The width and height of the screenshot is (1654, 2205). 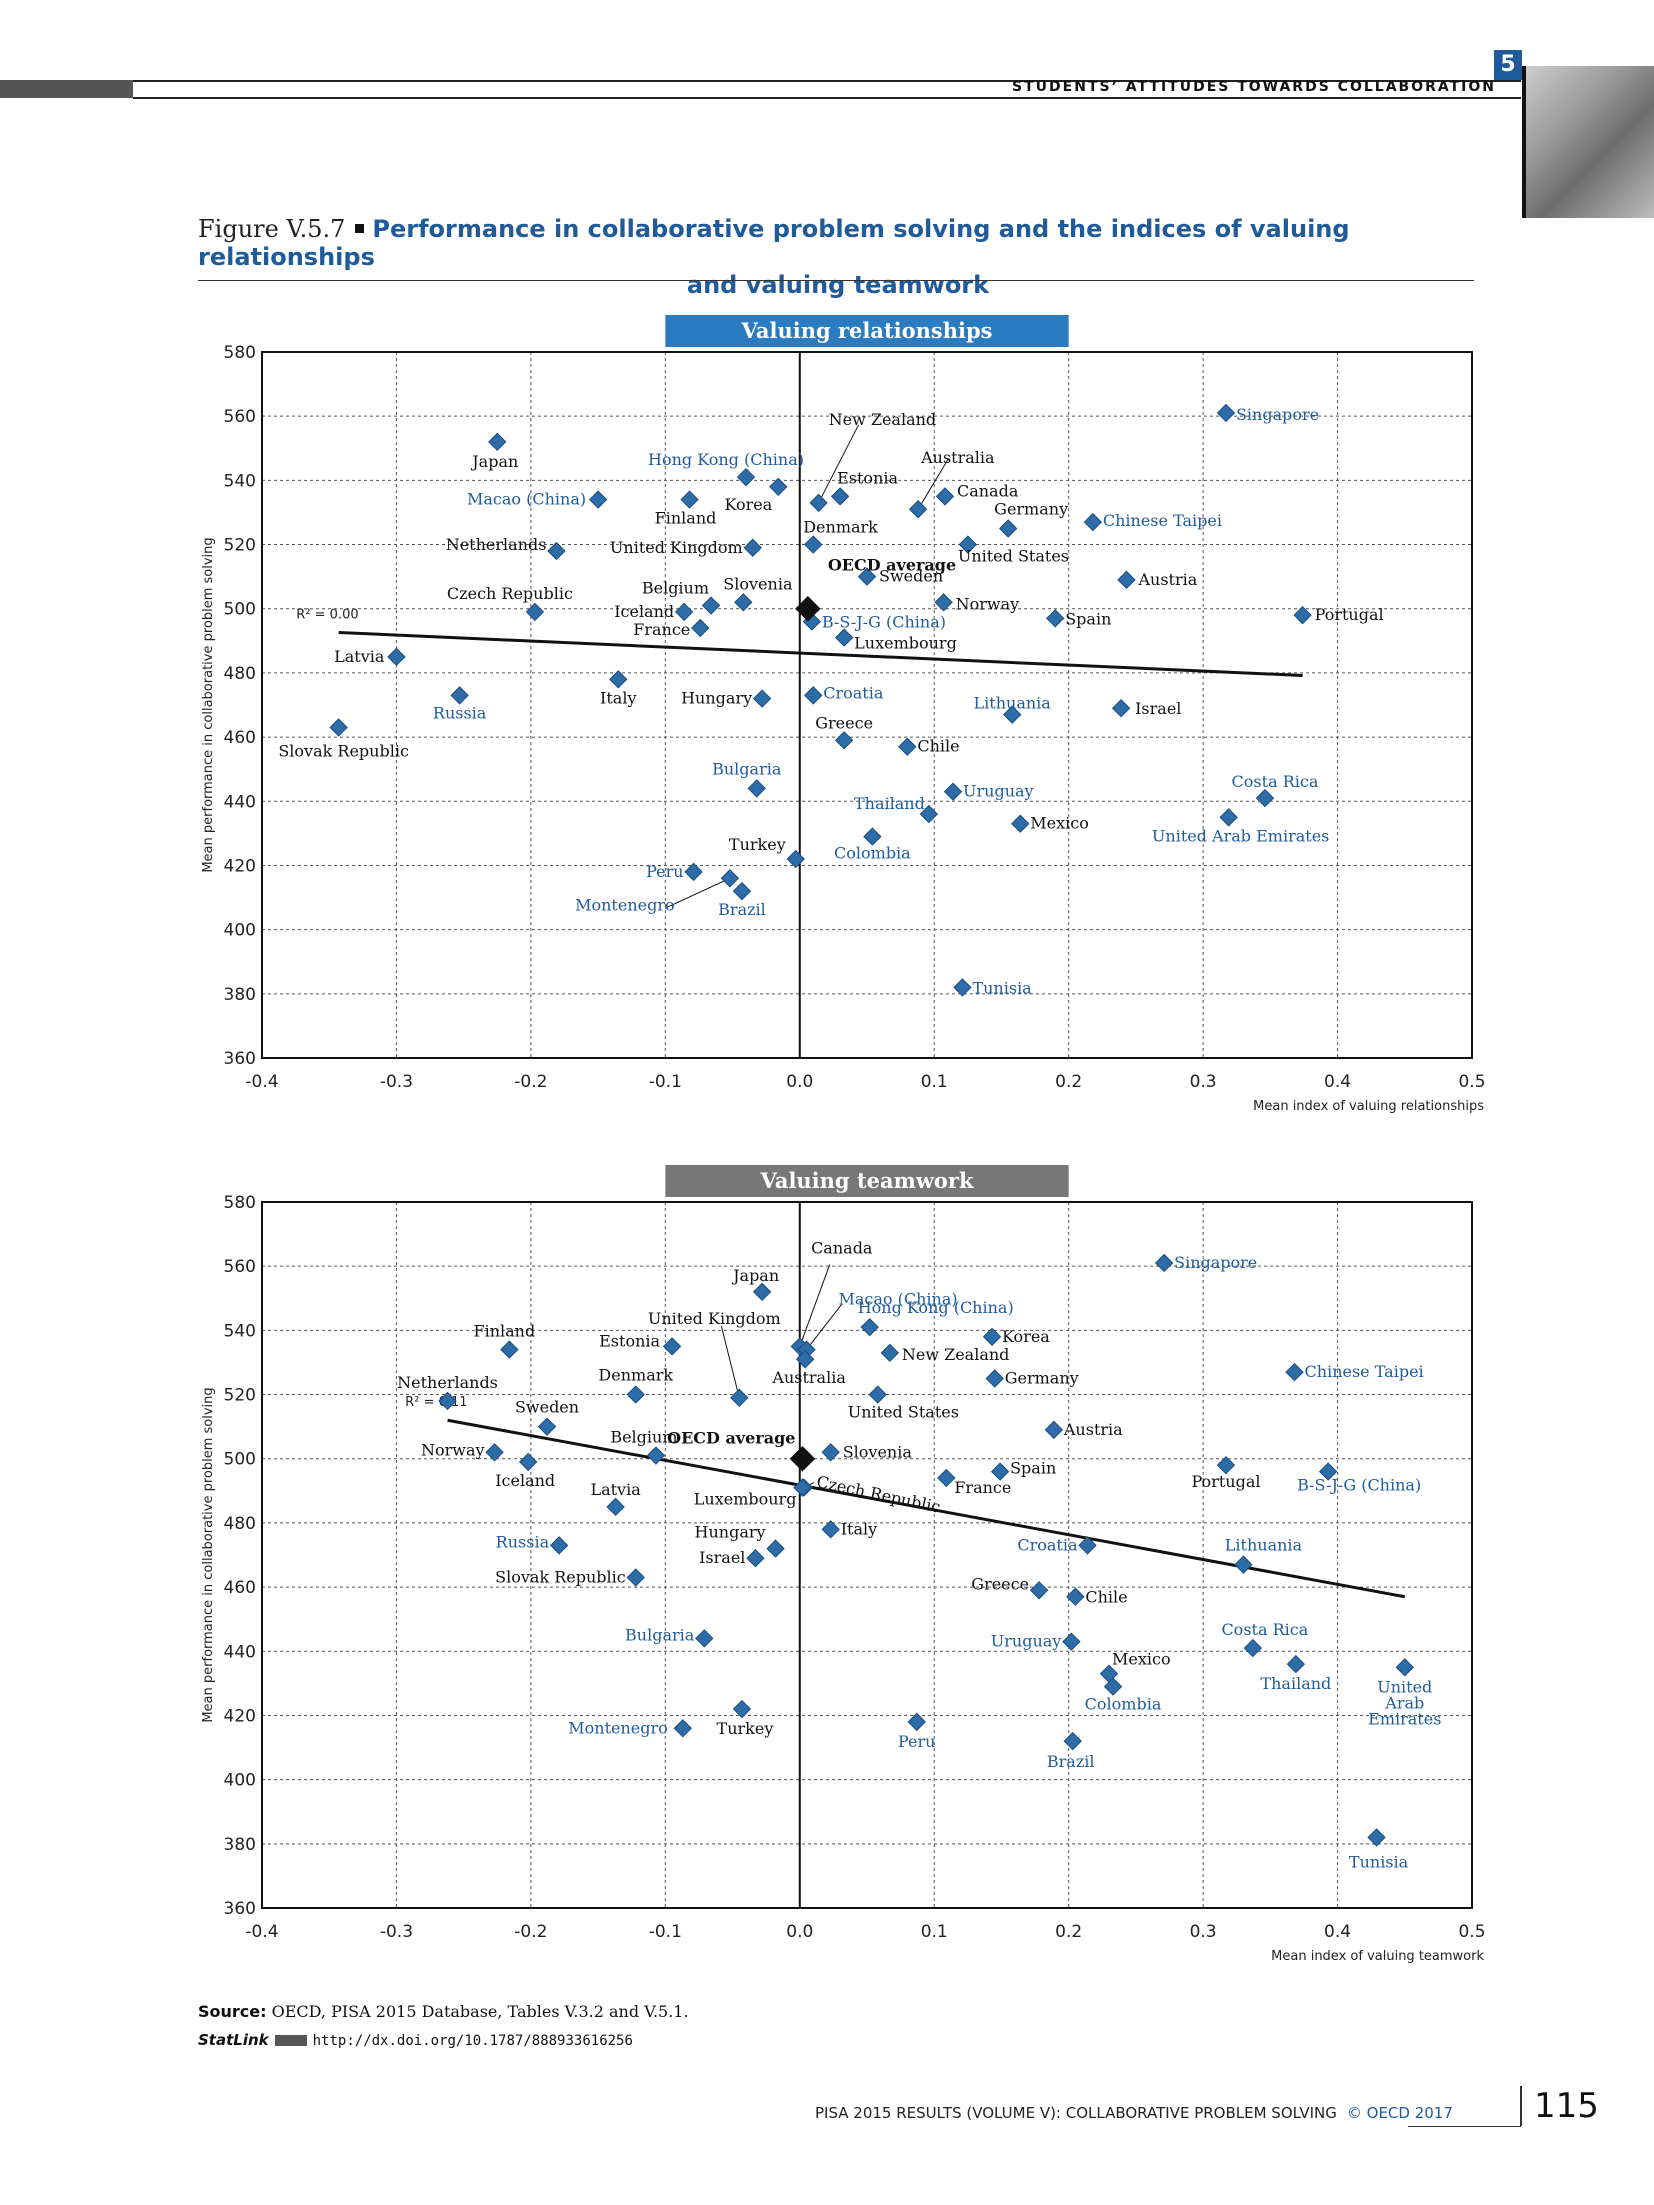 What do you see at coordinates (343, 750) in the screenshot?
I see `label-slovak-republic: Slovak Republic` at bounding box center [343, 750].